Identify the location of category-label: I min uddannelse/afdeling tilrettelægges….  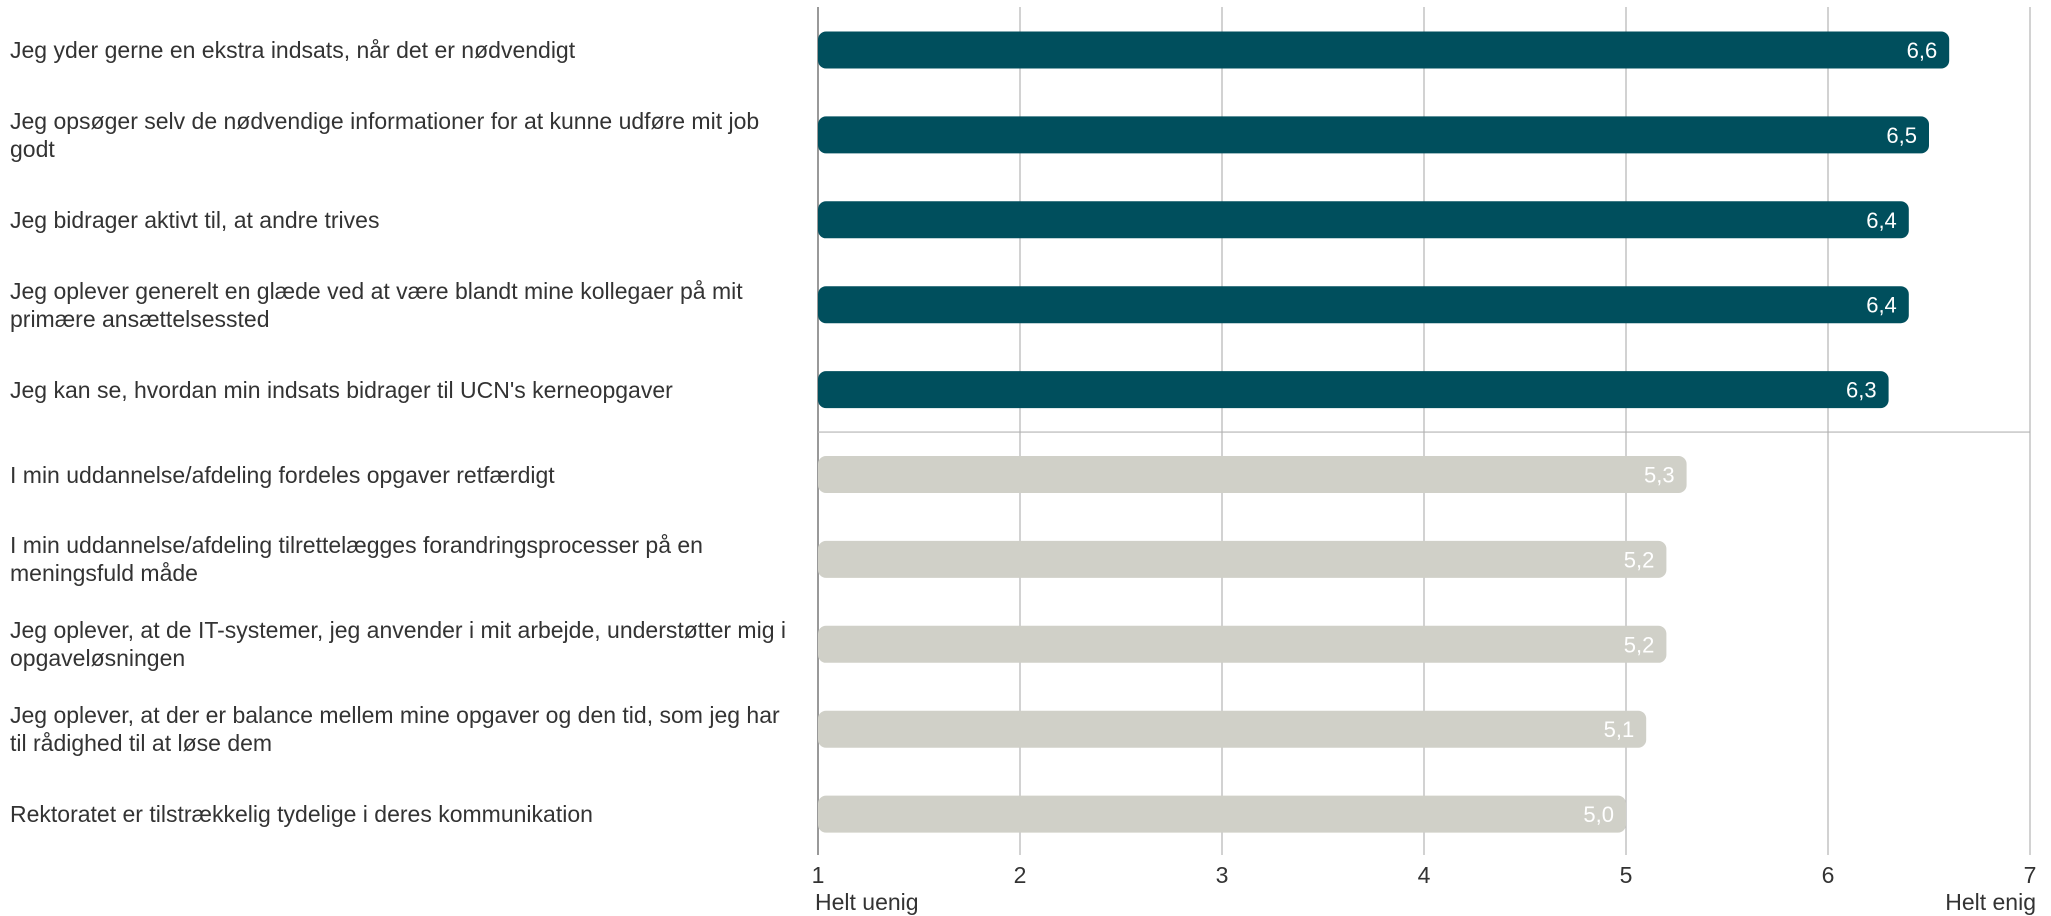
(356, 559).